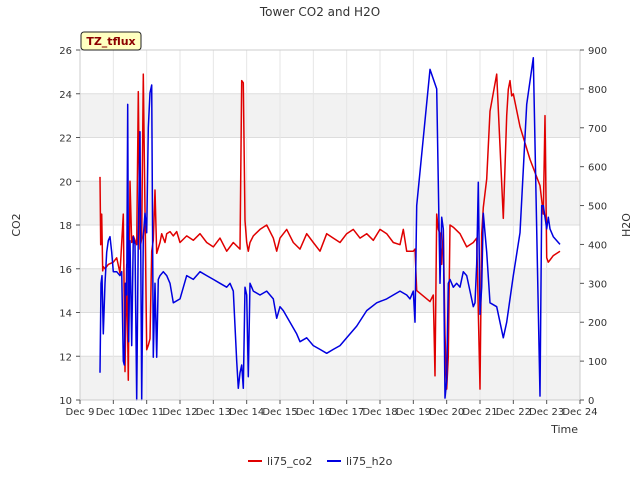 This screenshot has height=480, width=640. Describe the element at coordinates (246, 412) in the screenshot. I see `x-tick-label: Dec 14` at that location.